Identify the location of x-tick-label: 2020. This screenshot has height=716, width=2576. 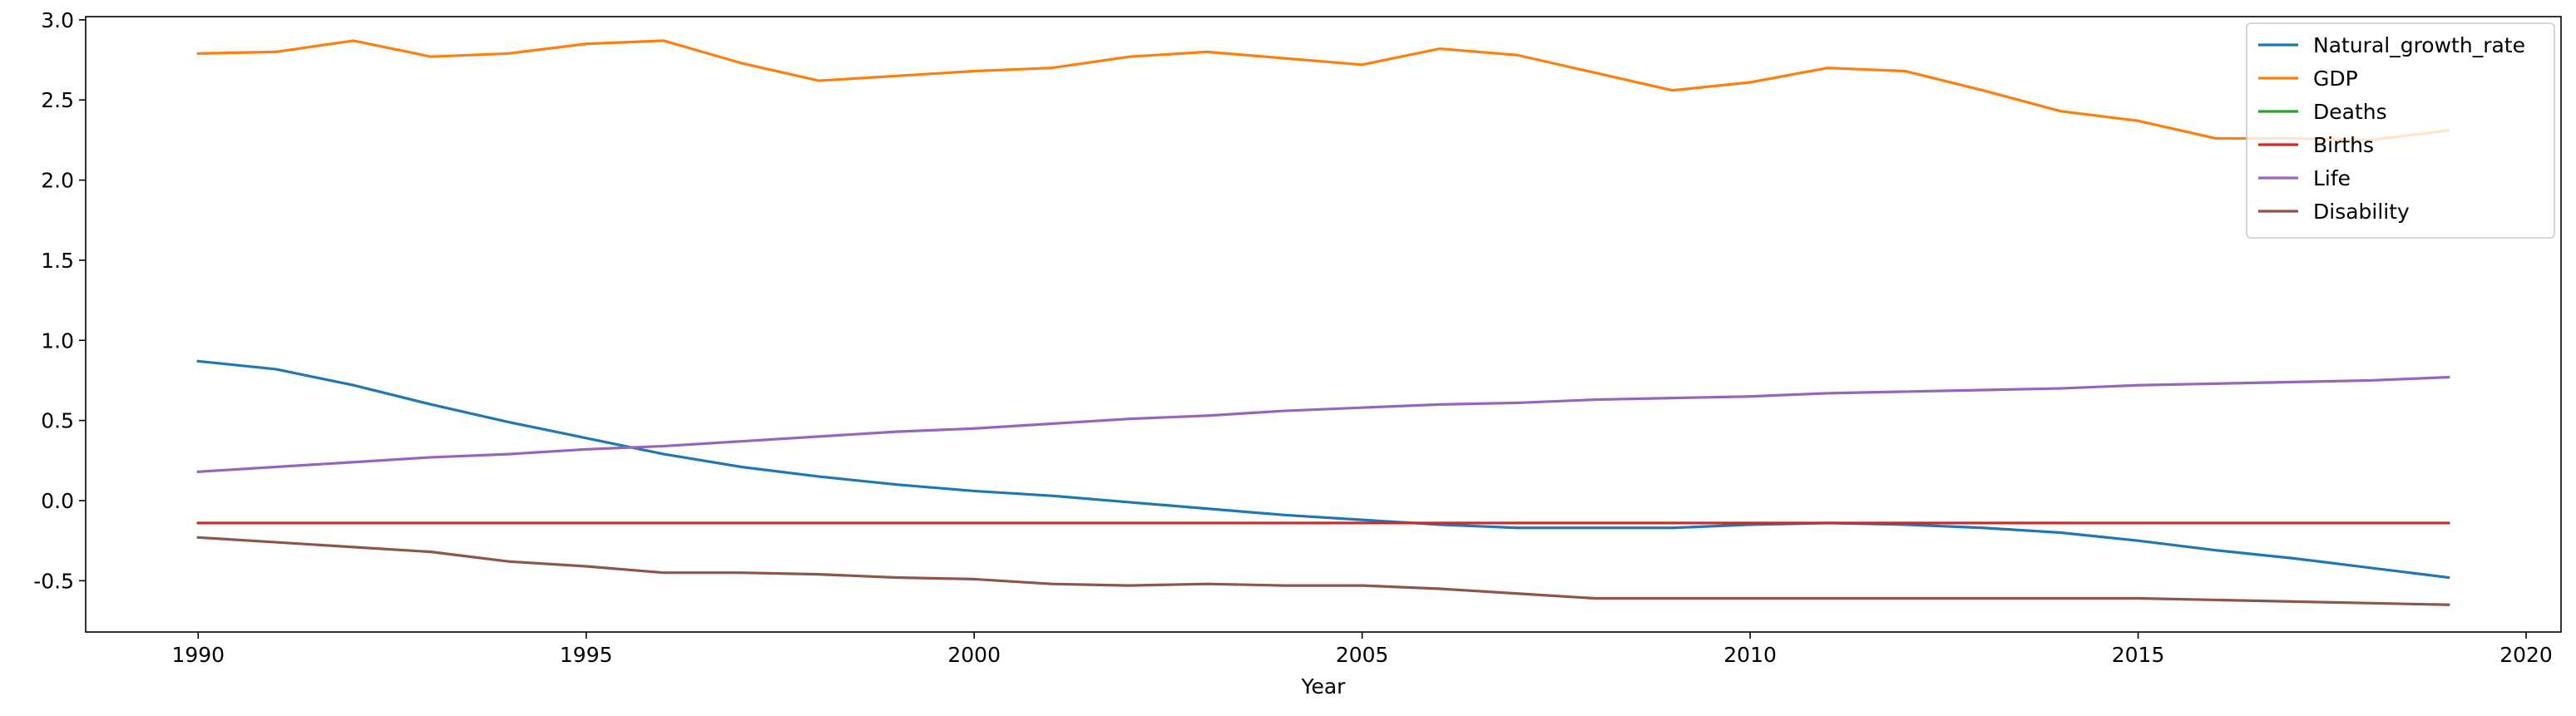
(2526, 655).